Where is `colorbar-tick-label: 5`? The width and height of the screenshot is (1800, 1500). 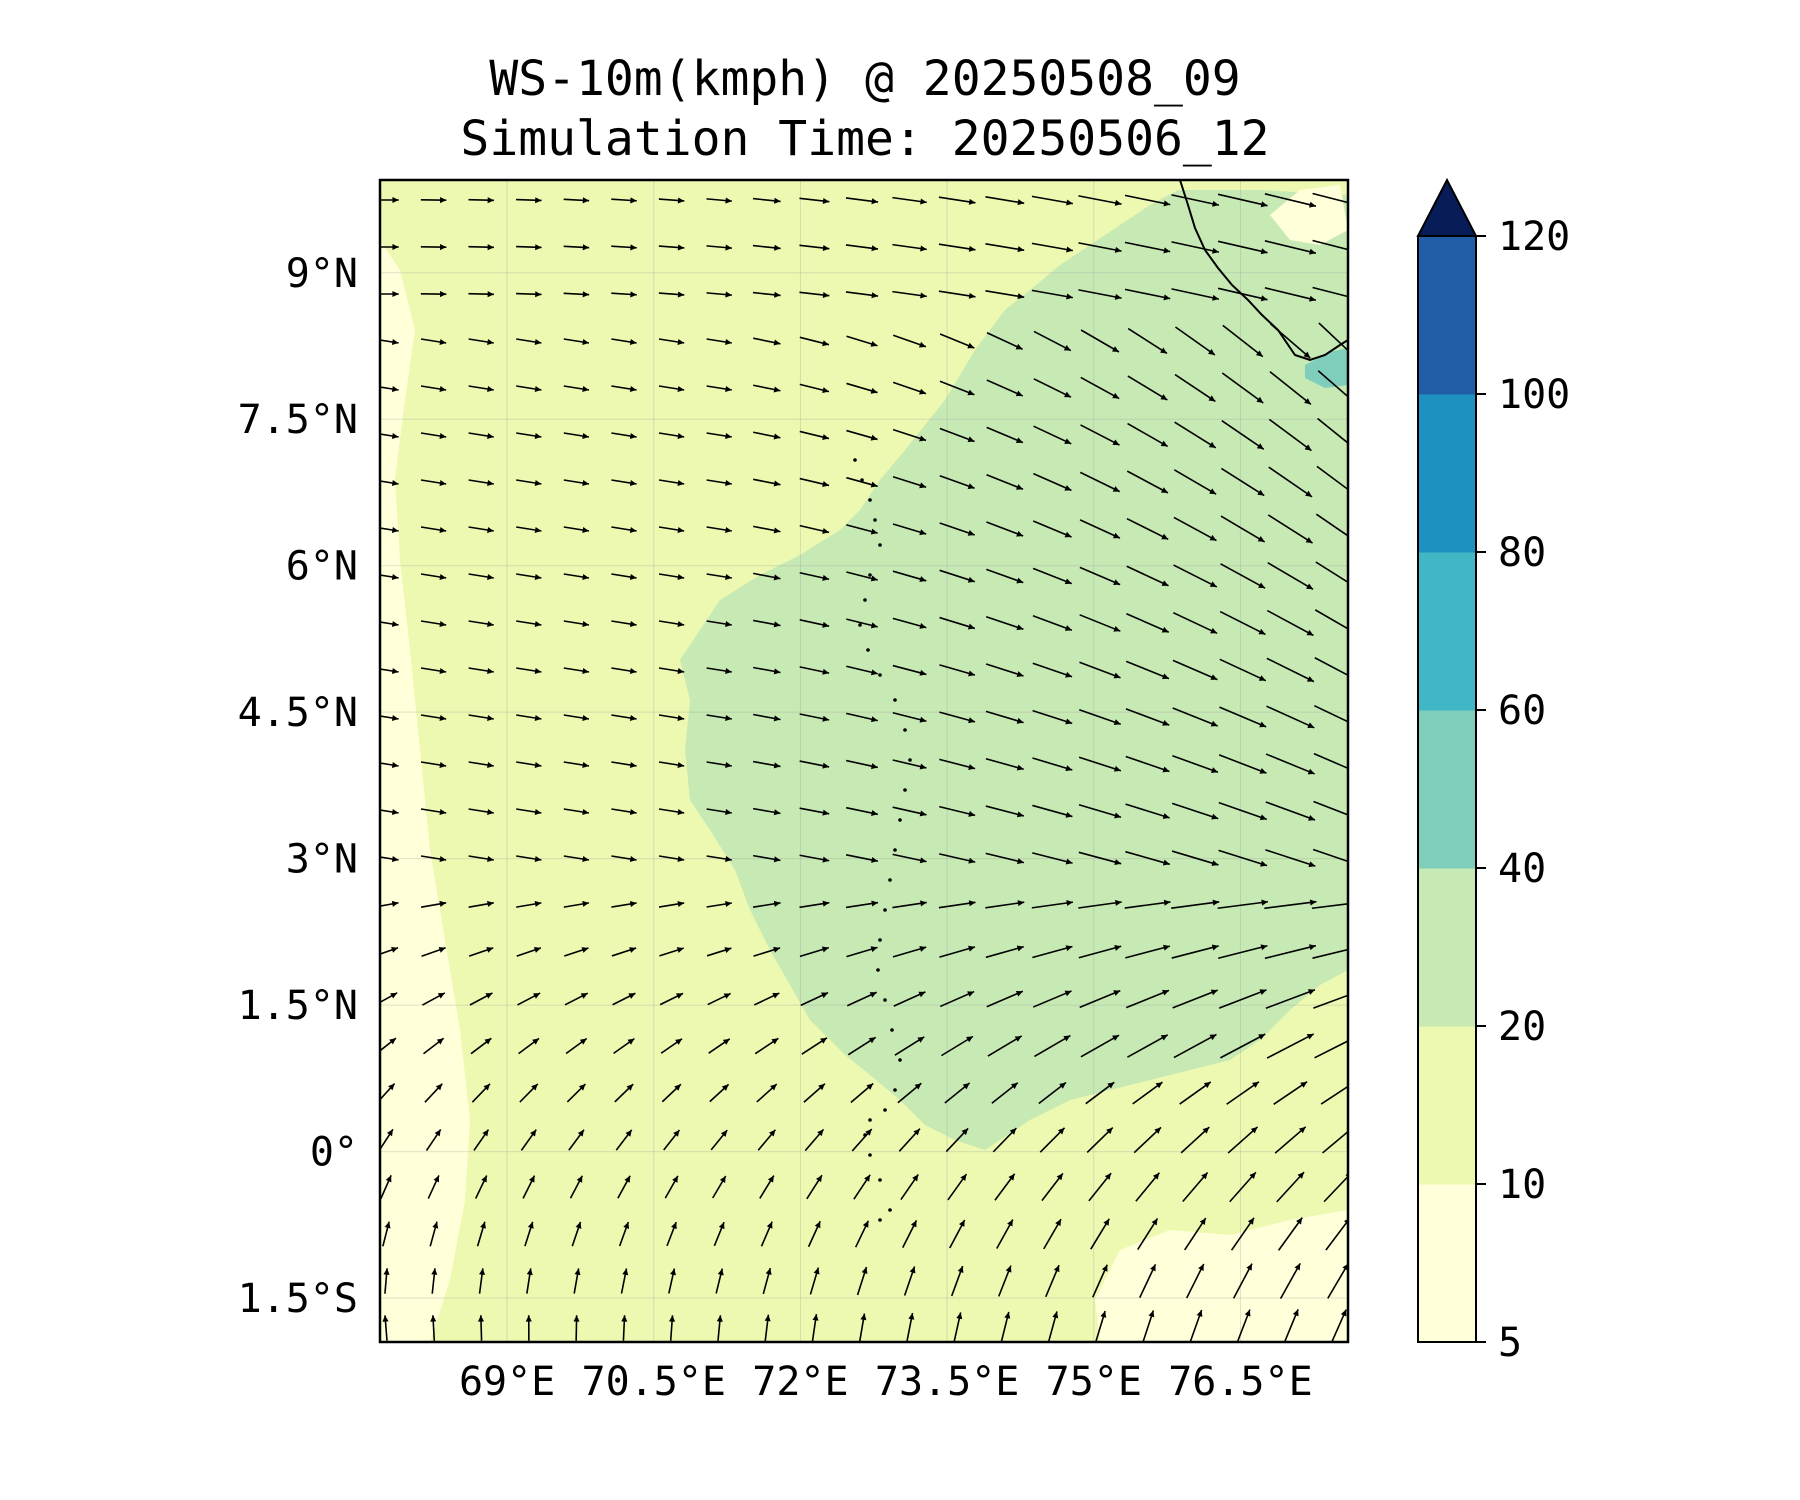 colorbar-tick-label: 5 is located at coordinates (1510, 1343).